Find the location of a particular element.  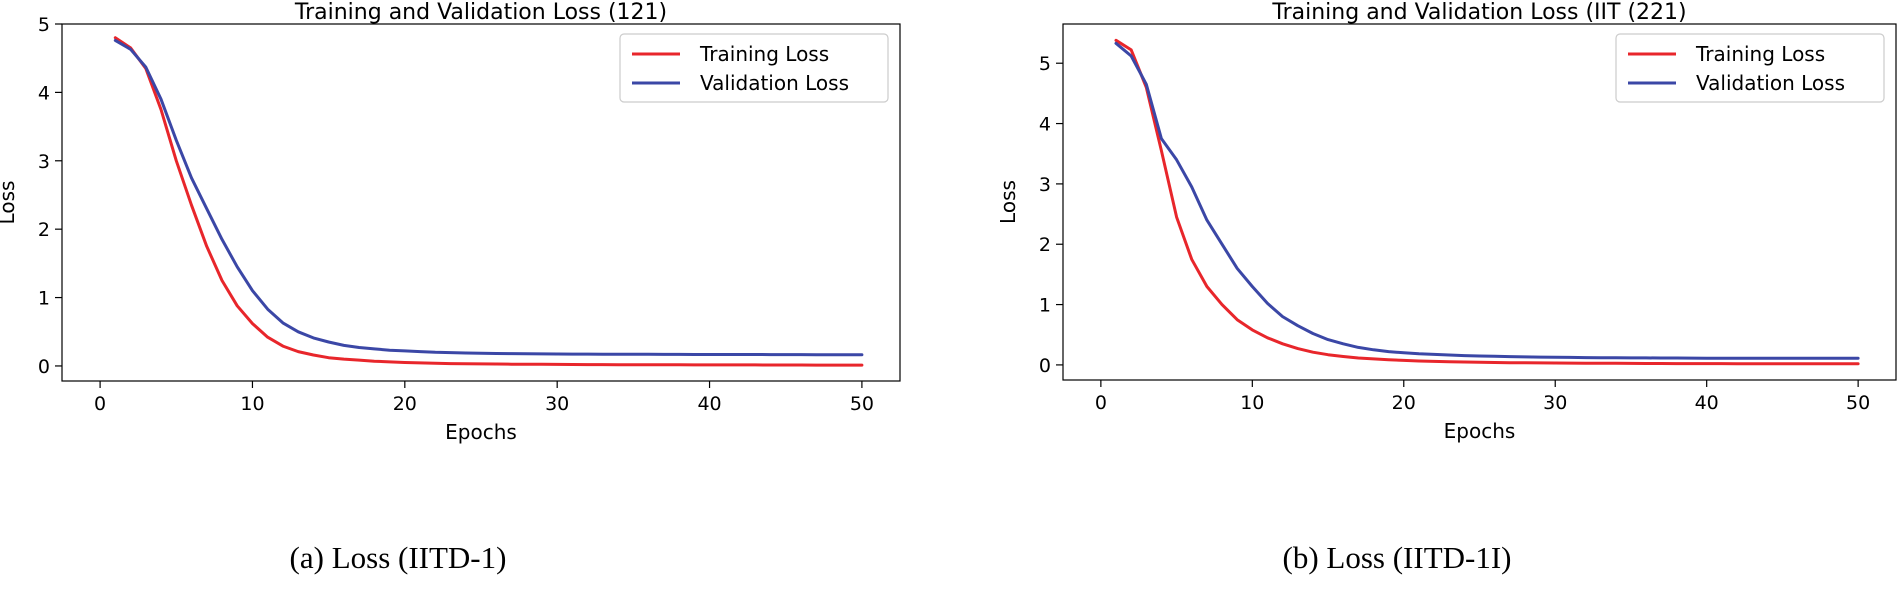

chart-title: Training and Validation Loss (121) is located at coordinates (480, 12).